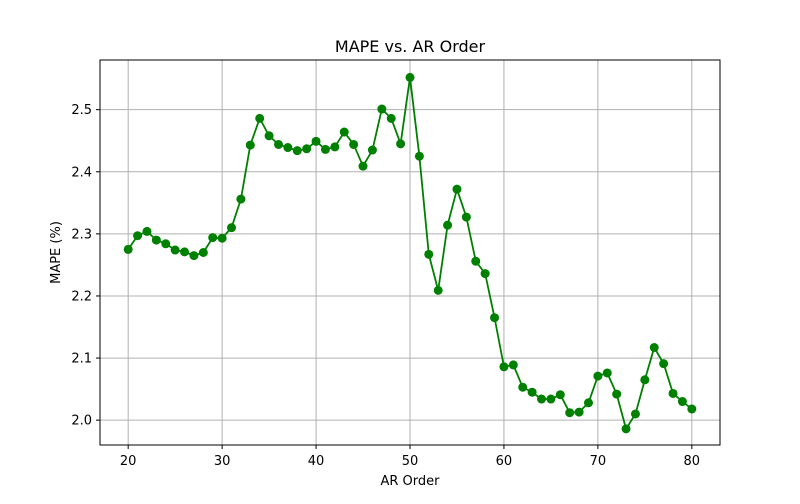 The height and width of the screenshot is (504, 800). I want to click on x-axis-label: AR Order, so click(410, 481).